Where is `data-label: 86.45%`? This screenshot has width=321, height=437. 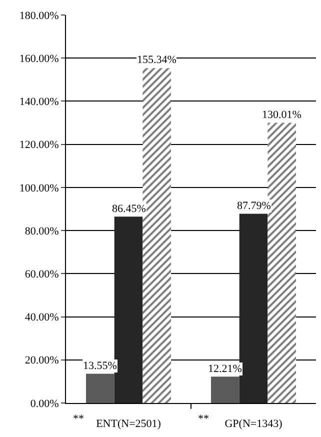
data-label: 86.45% is located at coordinates (129, 209).